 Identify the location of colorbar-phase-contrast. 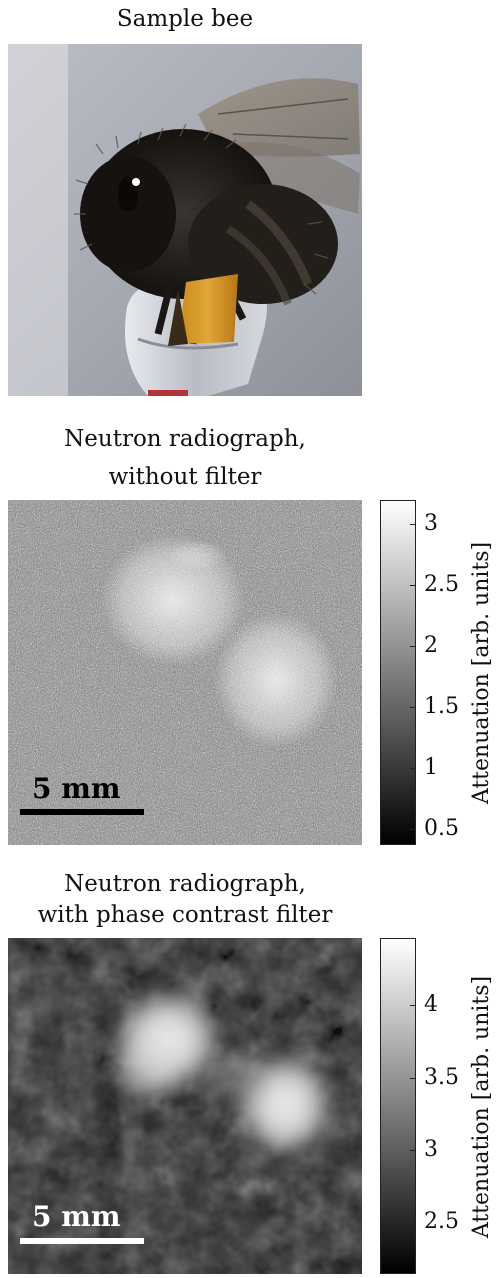
(398, 1106).